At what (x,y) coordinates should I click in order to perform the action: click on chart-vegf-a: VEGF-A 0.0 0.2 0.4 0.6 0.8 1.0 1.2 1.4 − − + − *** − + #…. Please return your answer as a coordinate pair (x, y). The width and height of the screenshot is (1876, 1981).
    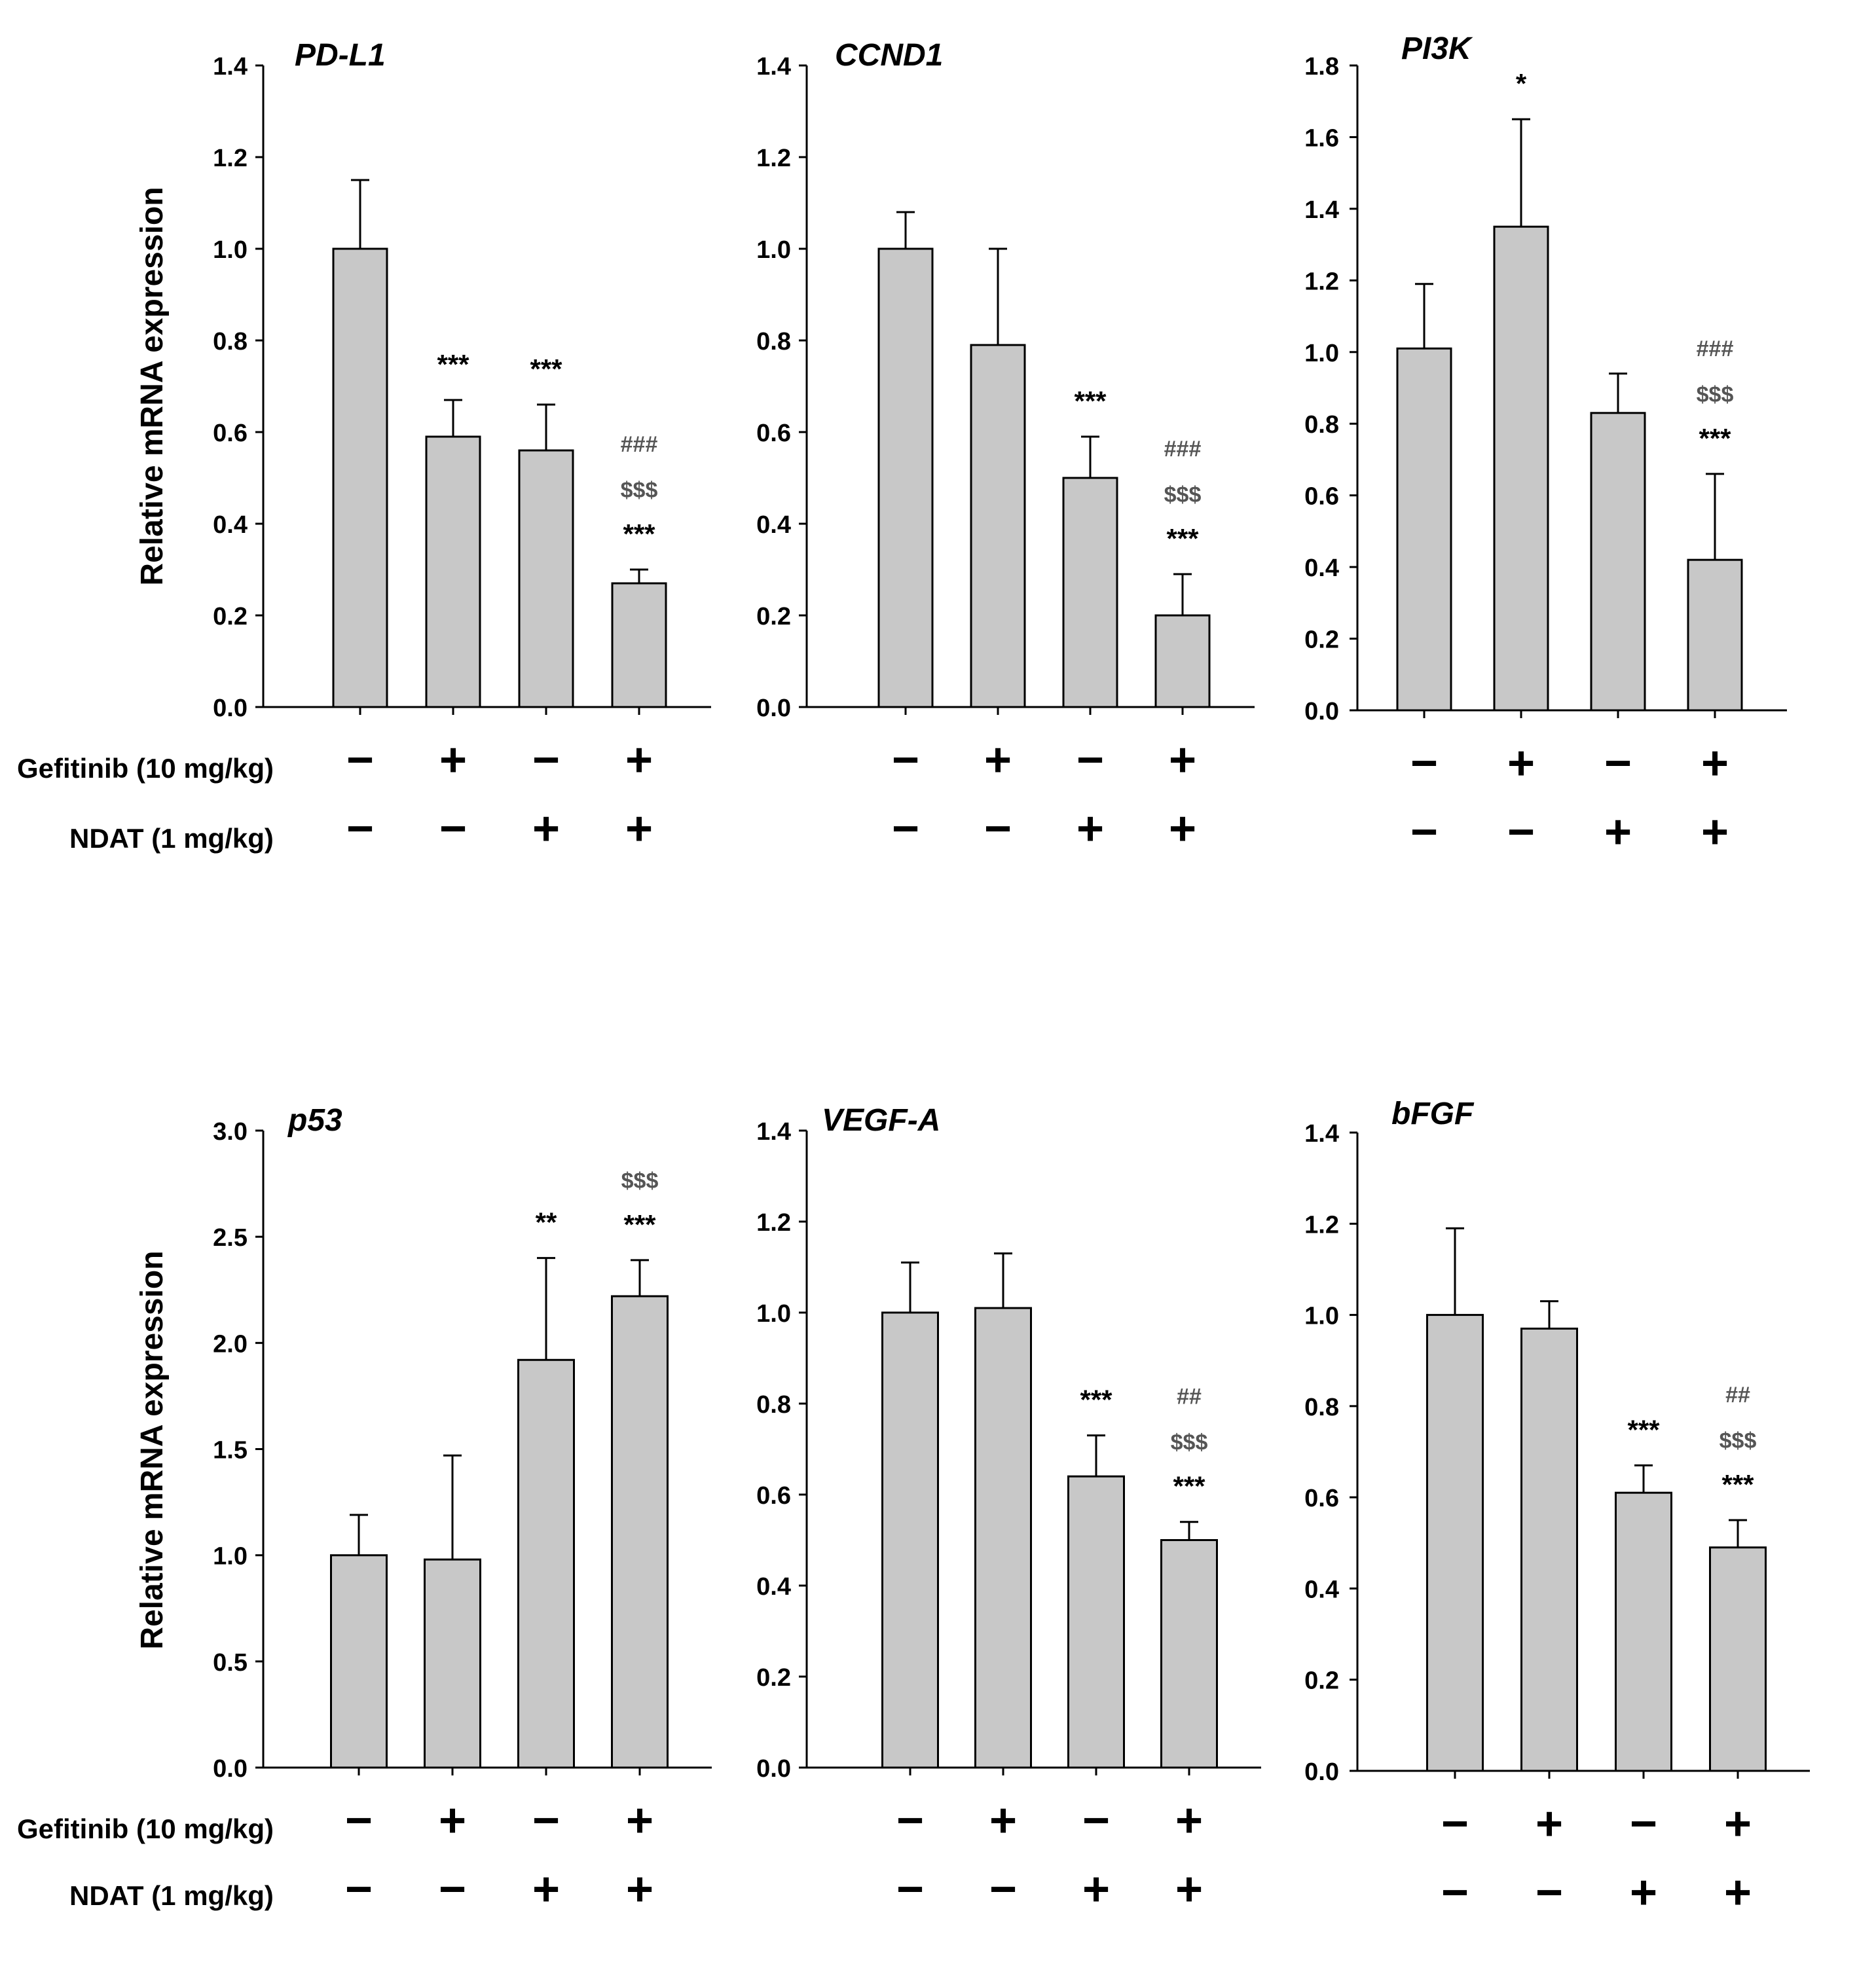
    Looking at the image, I should click on (1009, 1509).